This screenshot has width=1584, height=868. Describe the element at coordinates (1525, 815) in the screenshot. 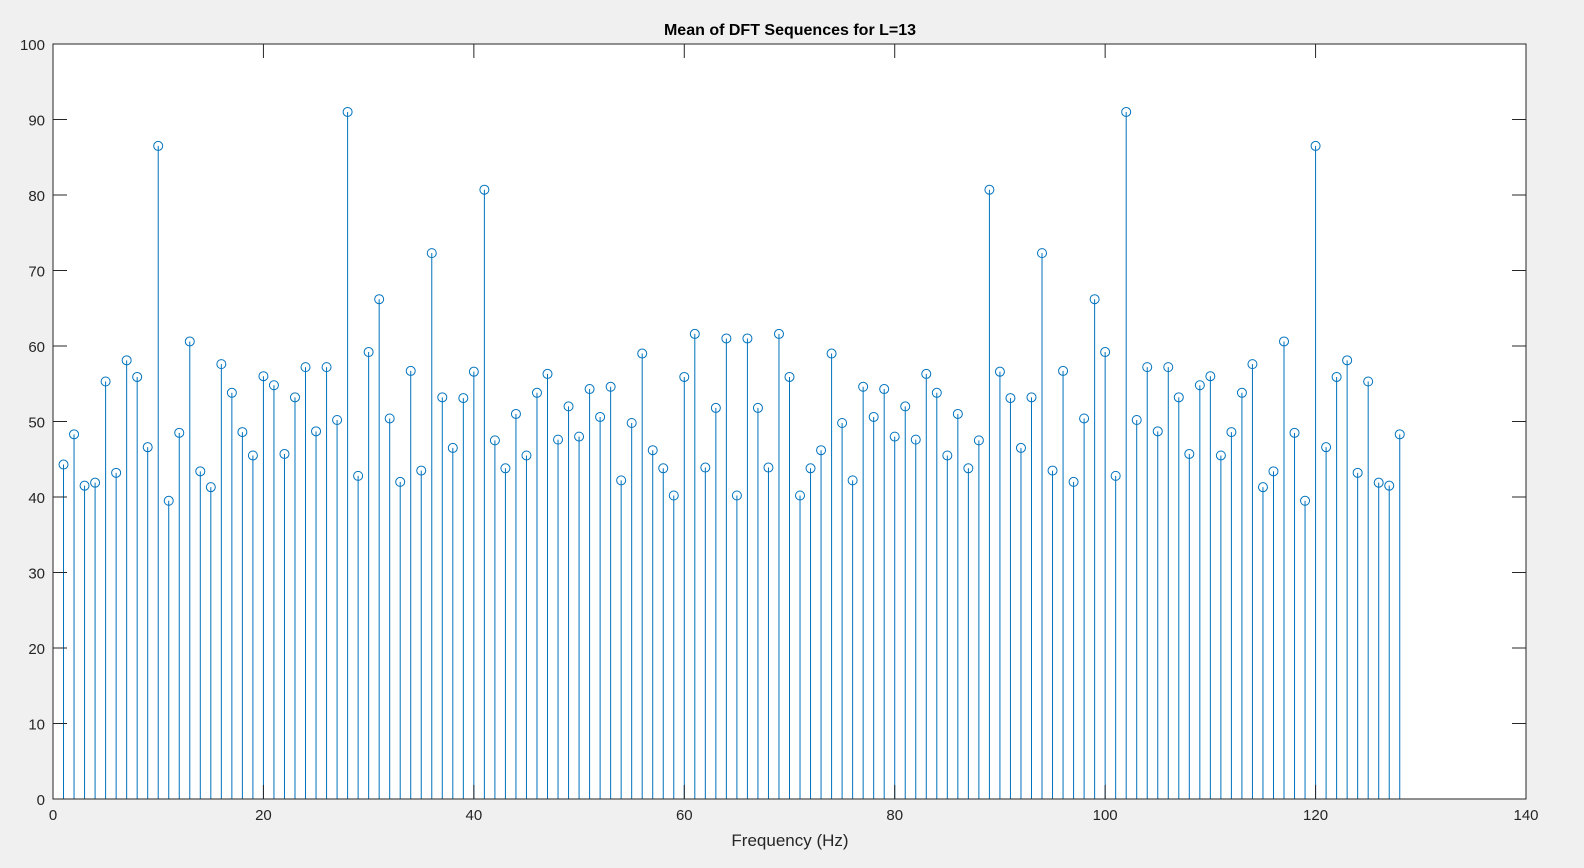

I see `x-tick-label: 140` at that location.